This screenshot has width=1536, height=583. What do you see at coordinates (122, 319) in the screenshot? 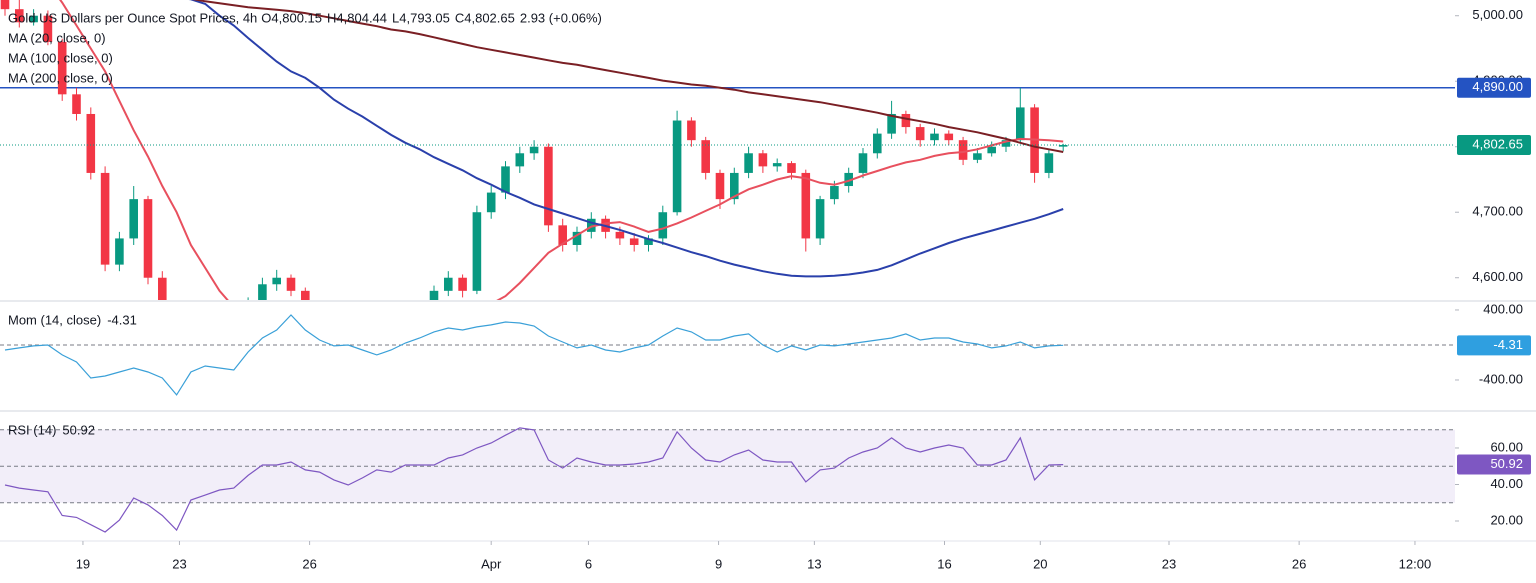
I see `legend-text: -4.31` at bounding box center [122, 319].